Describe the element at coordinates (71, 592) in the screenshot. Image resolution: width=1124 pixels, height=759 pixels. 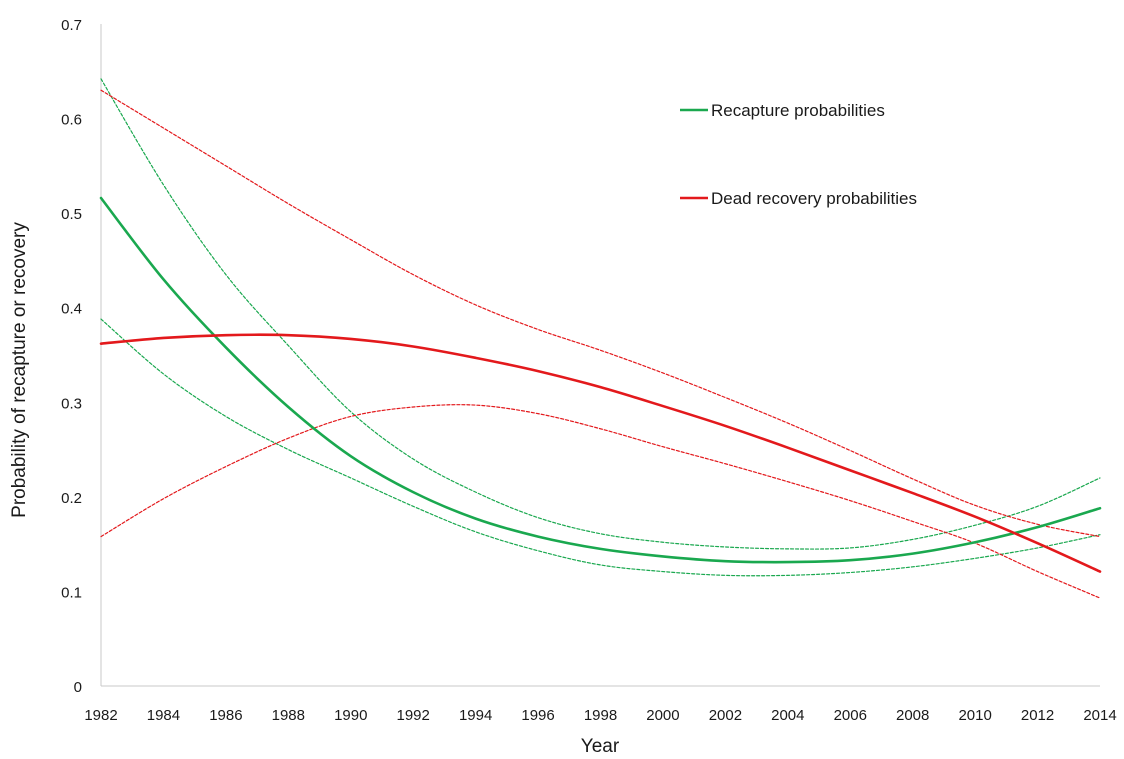
I see `y-tick-label: 0.1` at that location.